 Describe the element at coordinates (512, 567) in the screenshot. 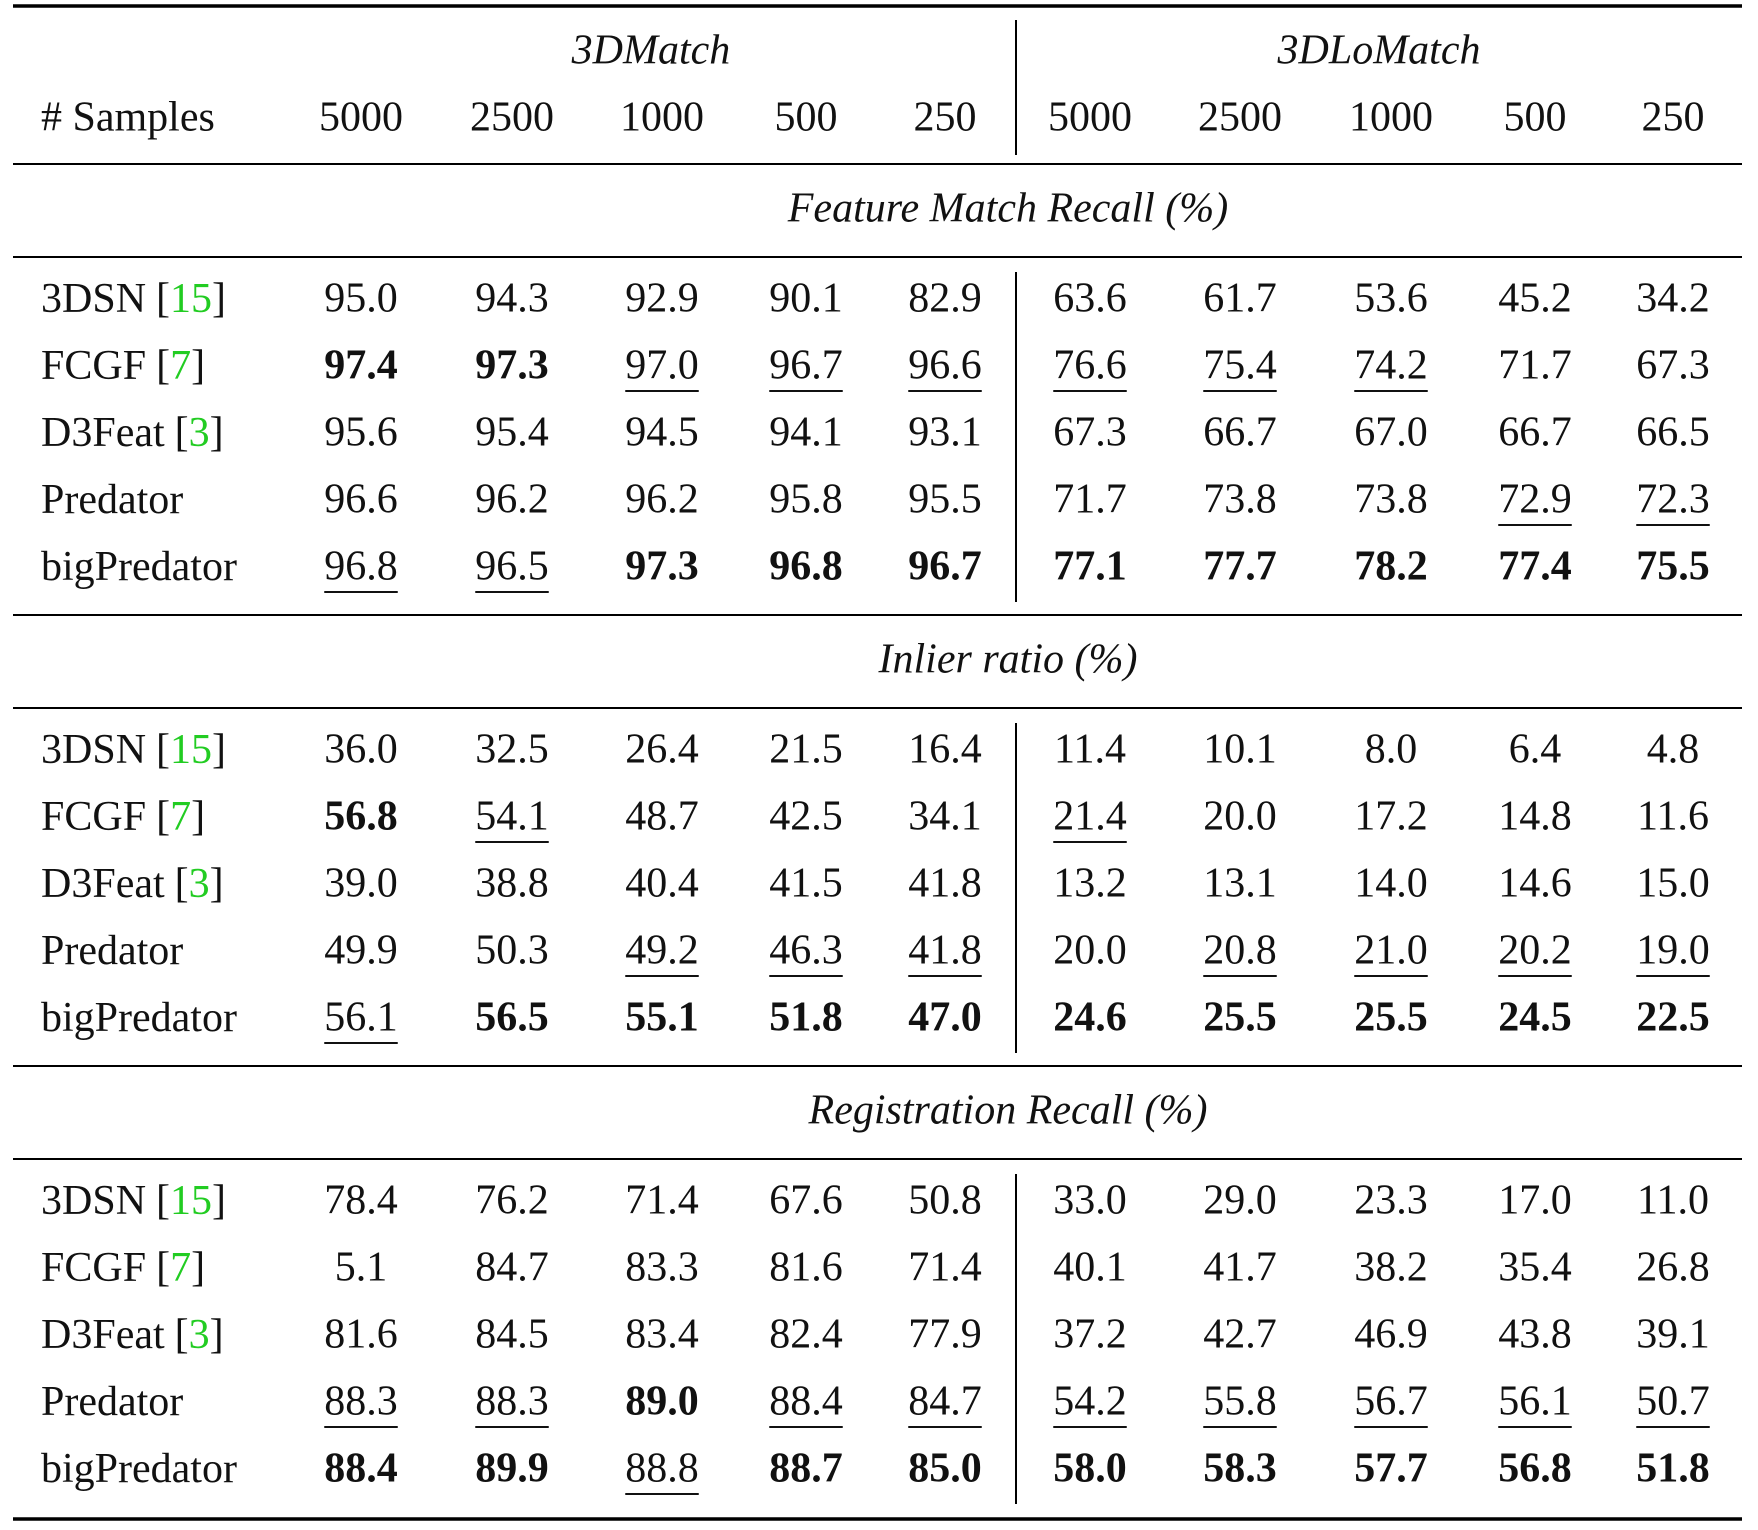

I see `cell: 96.5` at that location.